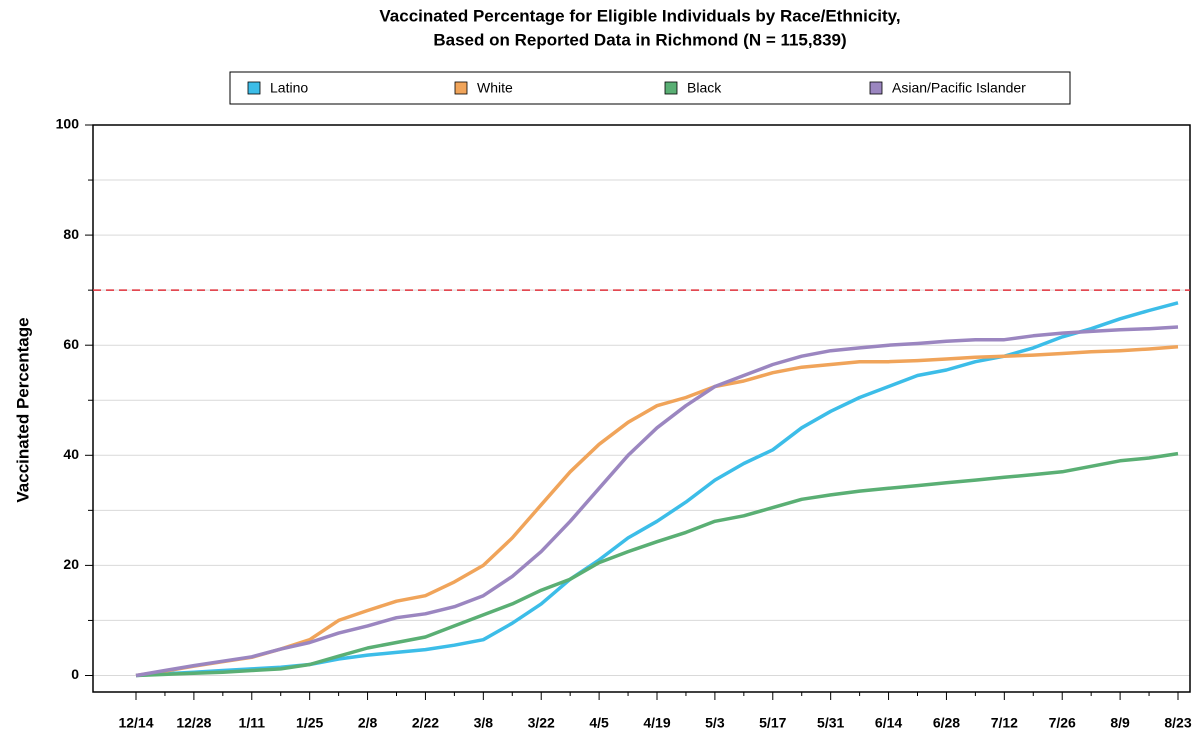 The height and width of the screenshot is (737, 1204). What do you see at coordinates (495, 88) in the screenshot?
I see `legend-label: White` at bounding box center [495, 88].